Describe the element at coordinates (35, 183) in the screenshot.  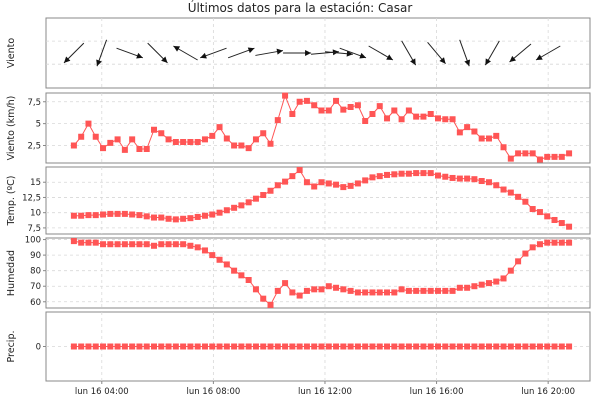
I see `y-tick-label: 15` at that location.